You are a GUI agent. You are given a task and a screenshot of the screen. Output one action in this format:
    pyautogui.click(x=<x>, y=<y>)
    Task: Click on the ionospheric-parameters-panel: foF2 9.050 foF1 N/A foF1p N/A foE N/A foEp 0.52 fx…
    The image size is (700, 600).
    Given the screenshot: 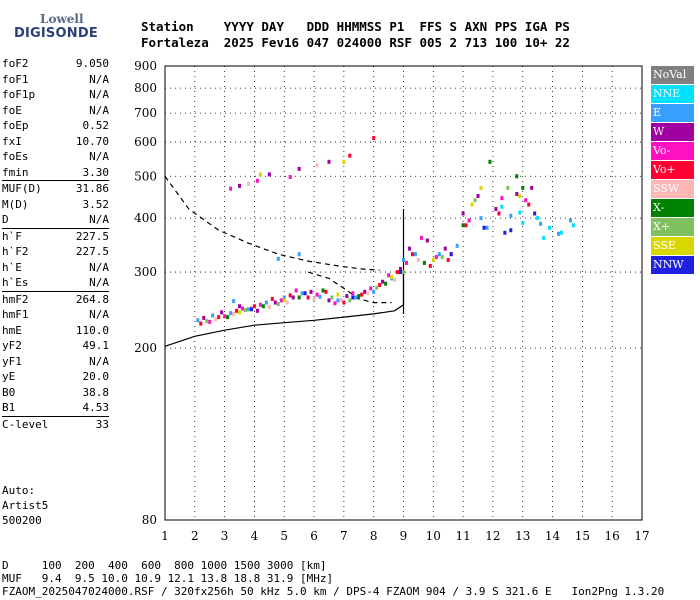 What is the action you would take?
    pyautogui.click(x=55, y=244)
    